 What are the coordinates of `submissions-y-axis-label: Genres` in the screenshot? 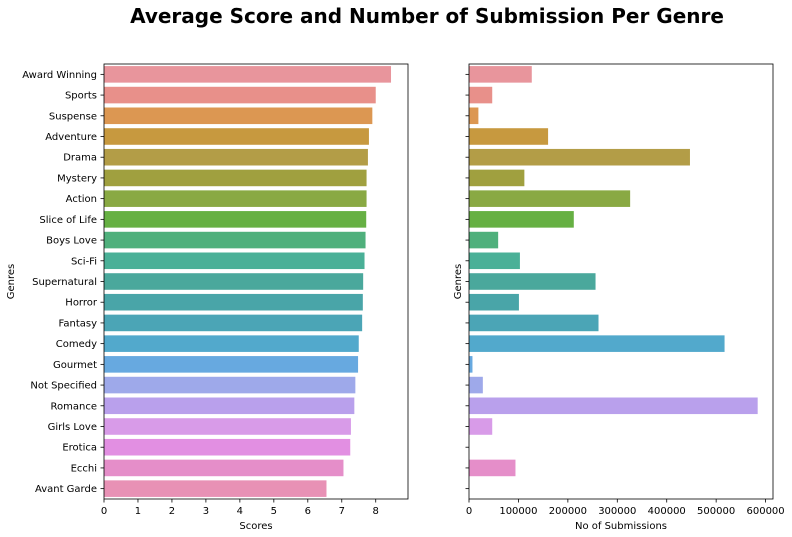 It's located at (458, 282).